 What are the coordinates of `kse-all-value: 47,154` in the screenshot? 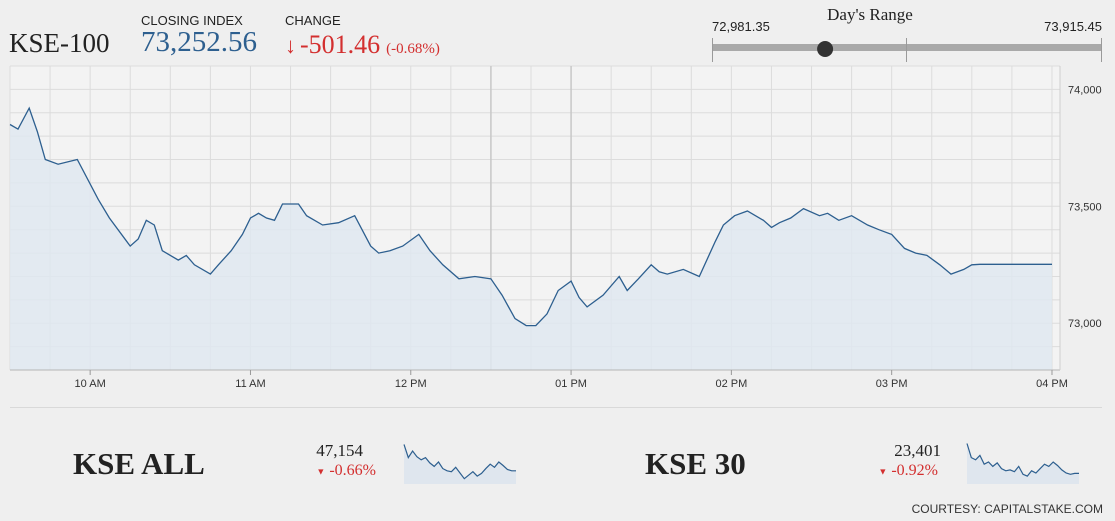 It's located at (339, 450).